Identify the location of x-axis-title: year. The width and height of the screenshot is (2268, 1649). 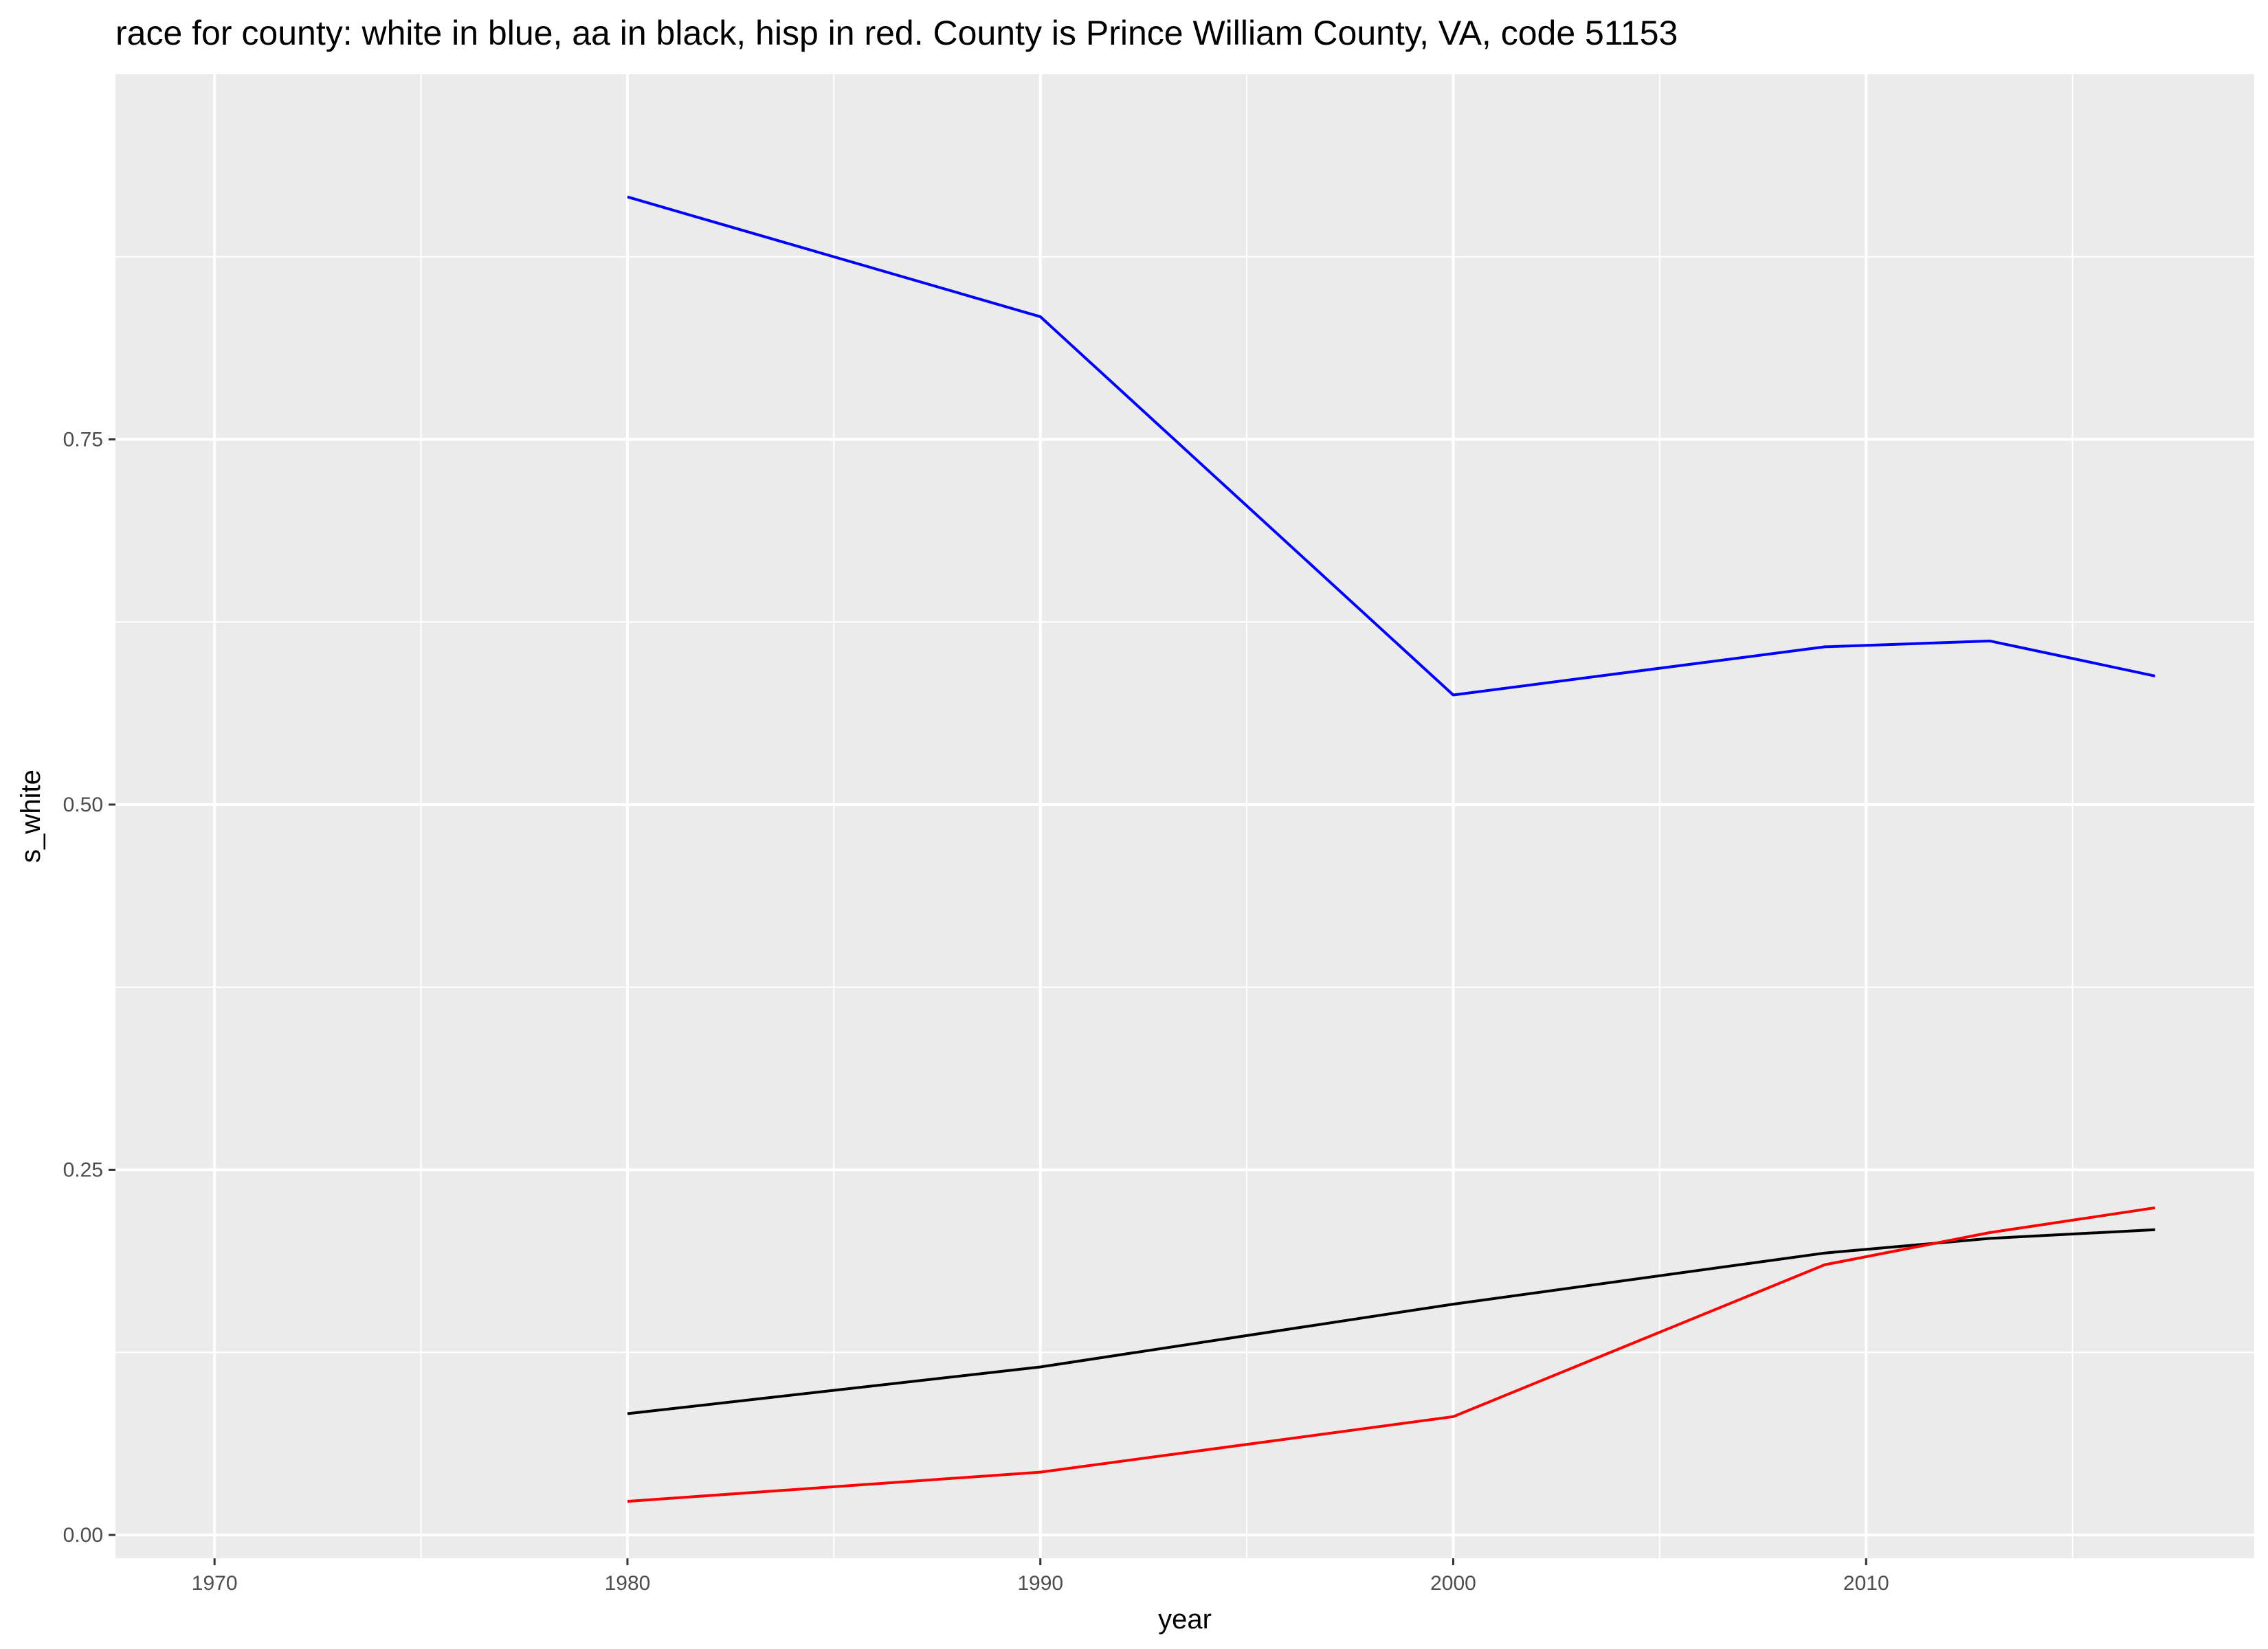
(1185, 1620).